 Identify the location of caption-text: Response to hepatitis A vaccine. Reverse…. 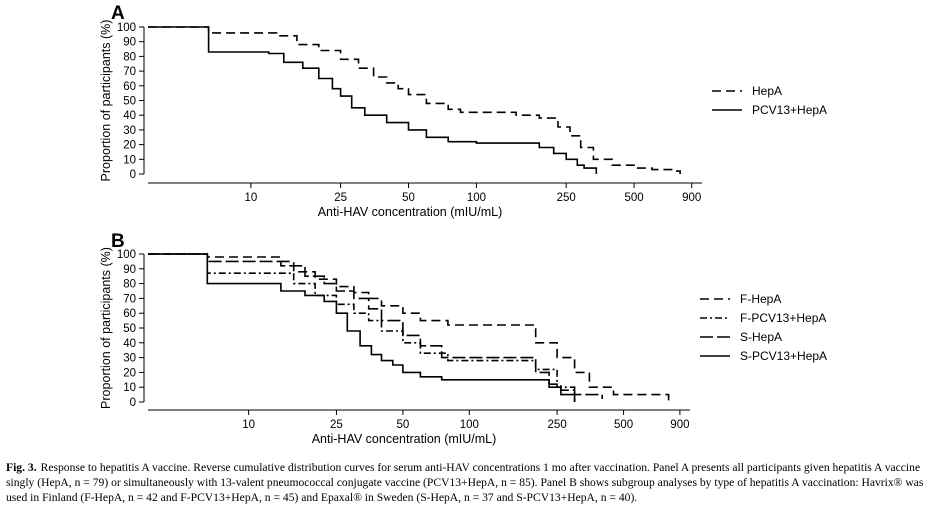
(465, 483).